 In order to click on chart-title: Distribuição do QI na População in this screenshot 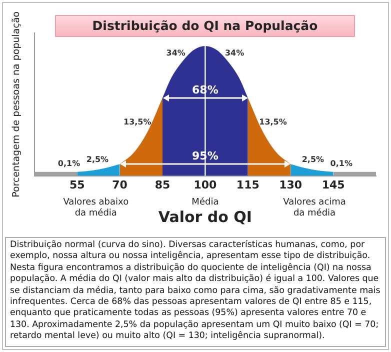, I will do `click(205, 26)`.